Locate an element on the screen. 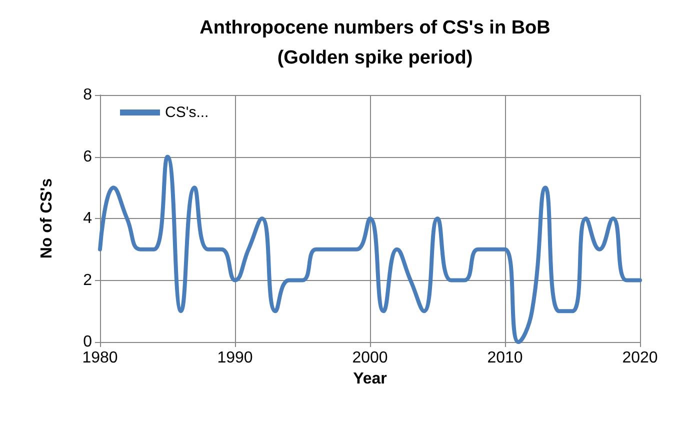 The height and width of the screenshot is (423, 688). x-tick-label: 2010 is located at coordinates (505, 358).